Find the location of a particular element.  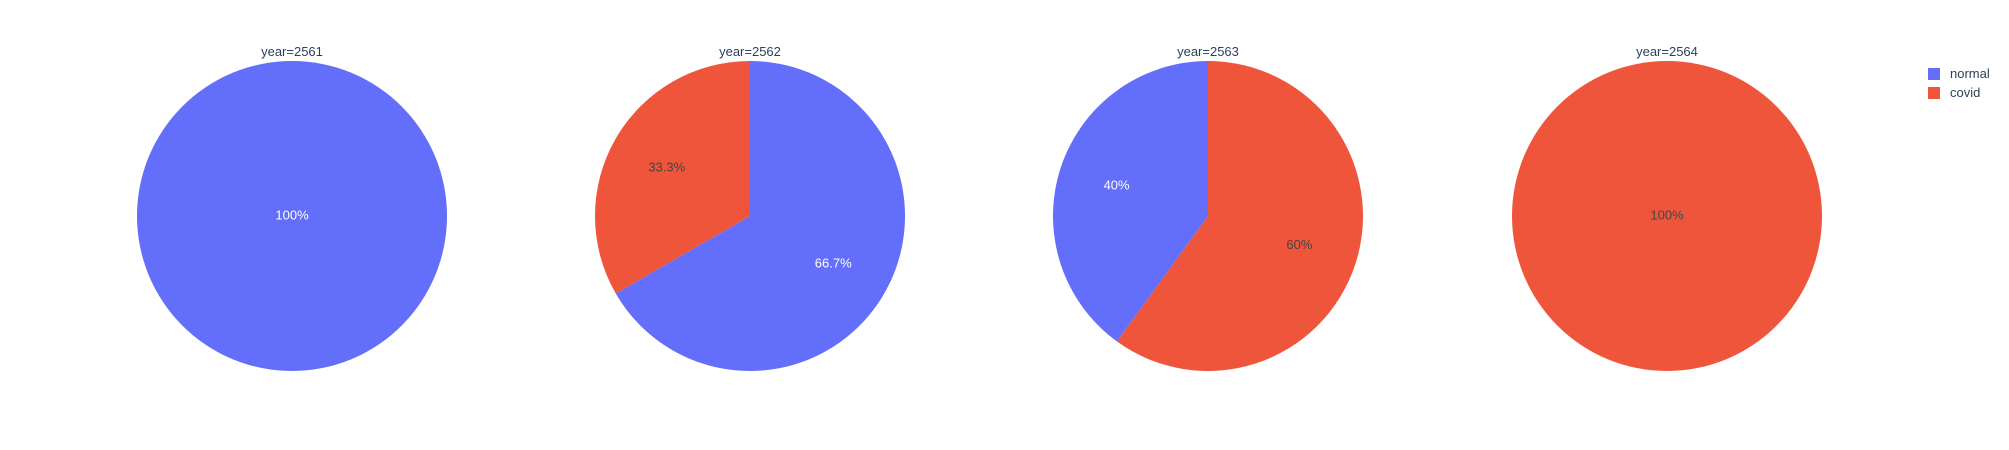

pie-facet: year=2564 100% is located at coordinates (1667, 207).